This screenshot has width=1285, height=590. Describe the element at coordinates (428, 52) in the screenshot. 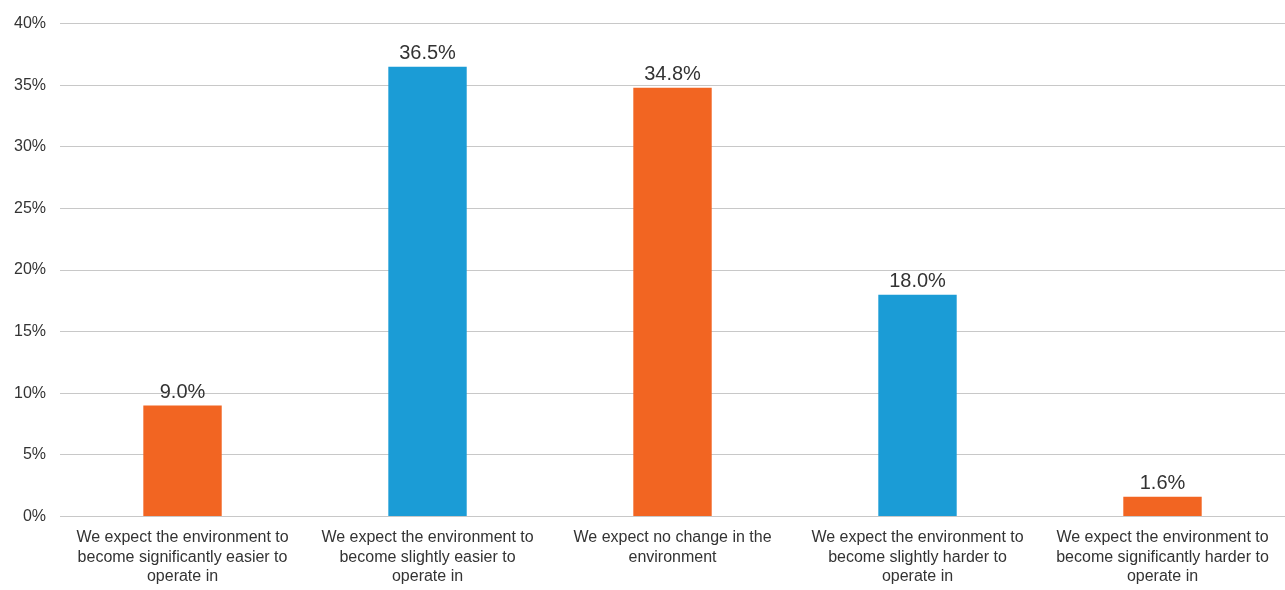

I see `data-label: 36.5%` at that location.